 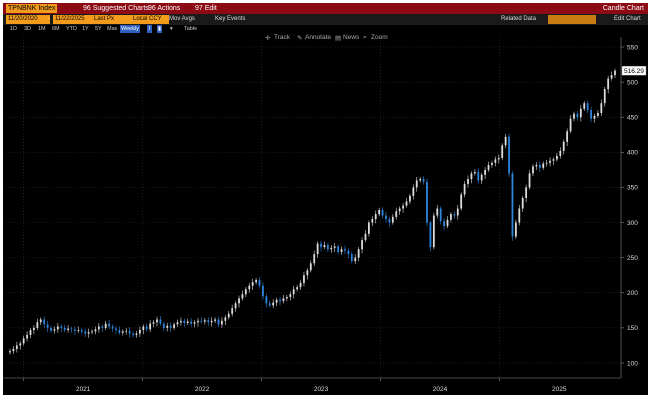 What do you see at coordinates (42, 29) in the screenshot?
I see `period-1m: 1M` at bounding box center [42, 29].